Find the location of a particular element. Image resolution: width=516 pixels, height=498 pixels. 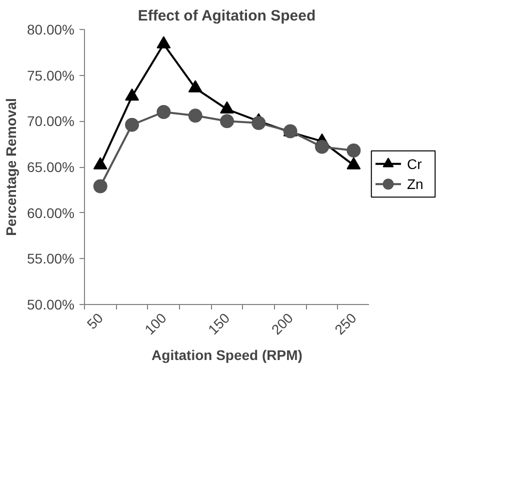

y-tick-label: 55.00% is located at coordinates (50, 258).